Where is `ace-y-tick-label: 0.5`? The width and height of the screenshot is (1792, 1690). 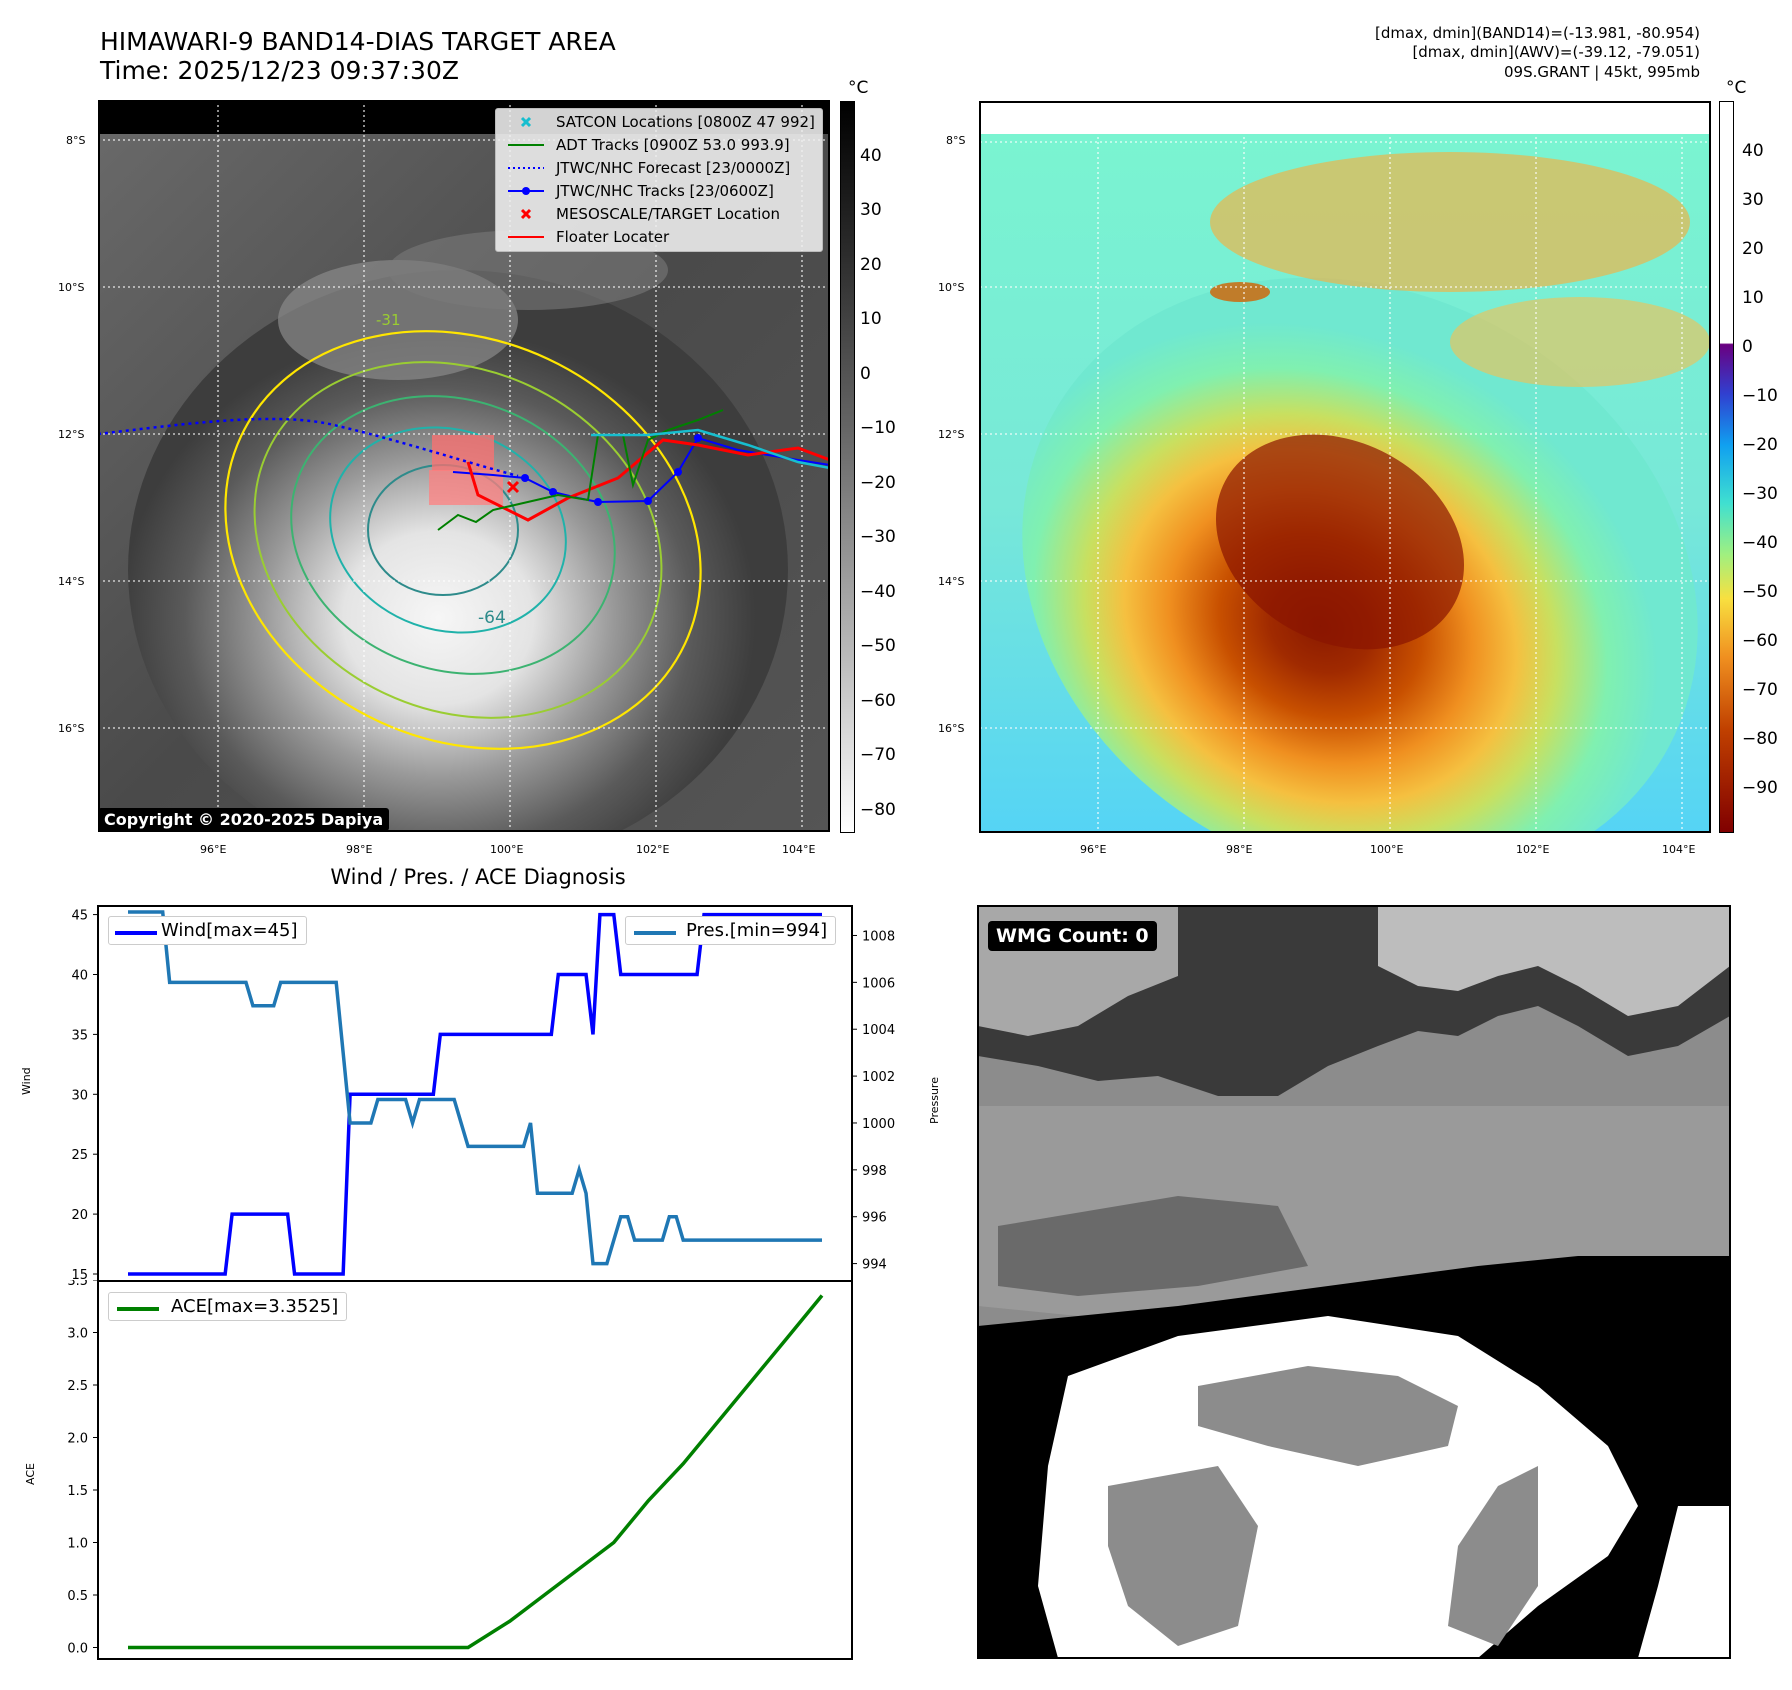
ace-y-tick-label: 0.5 is located at coordinates (77, 1596).